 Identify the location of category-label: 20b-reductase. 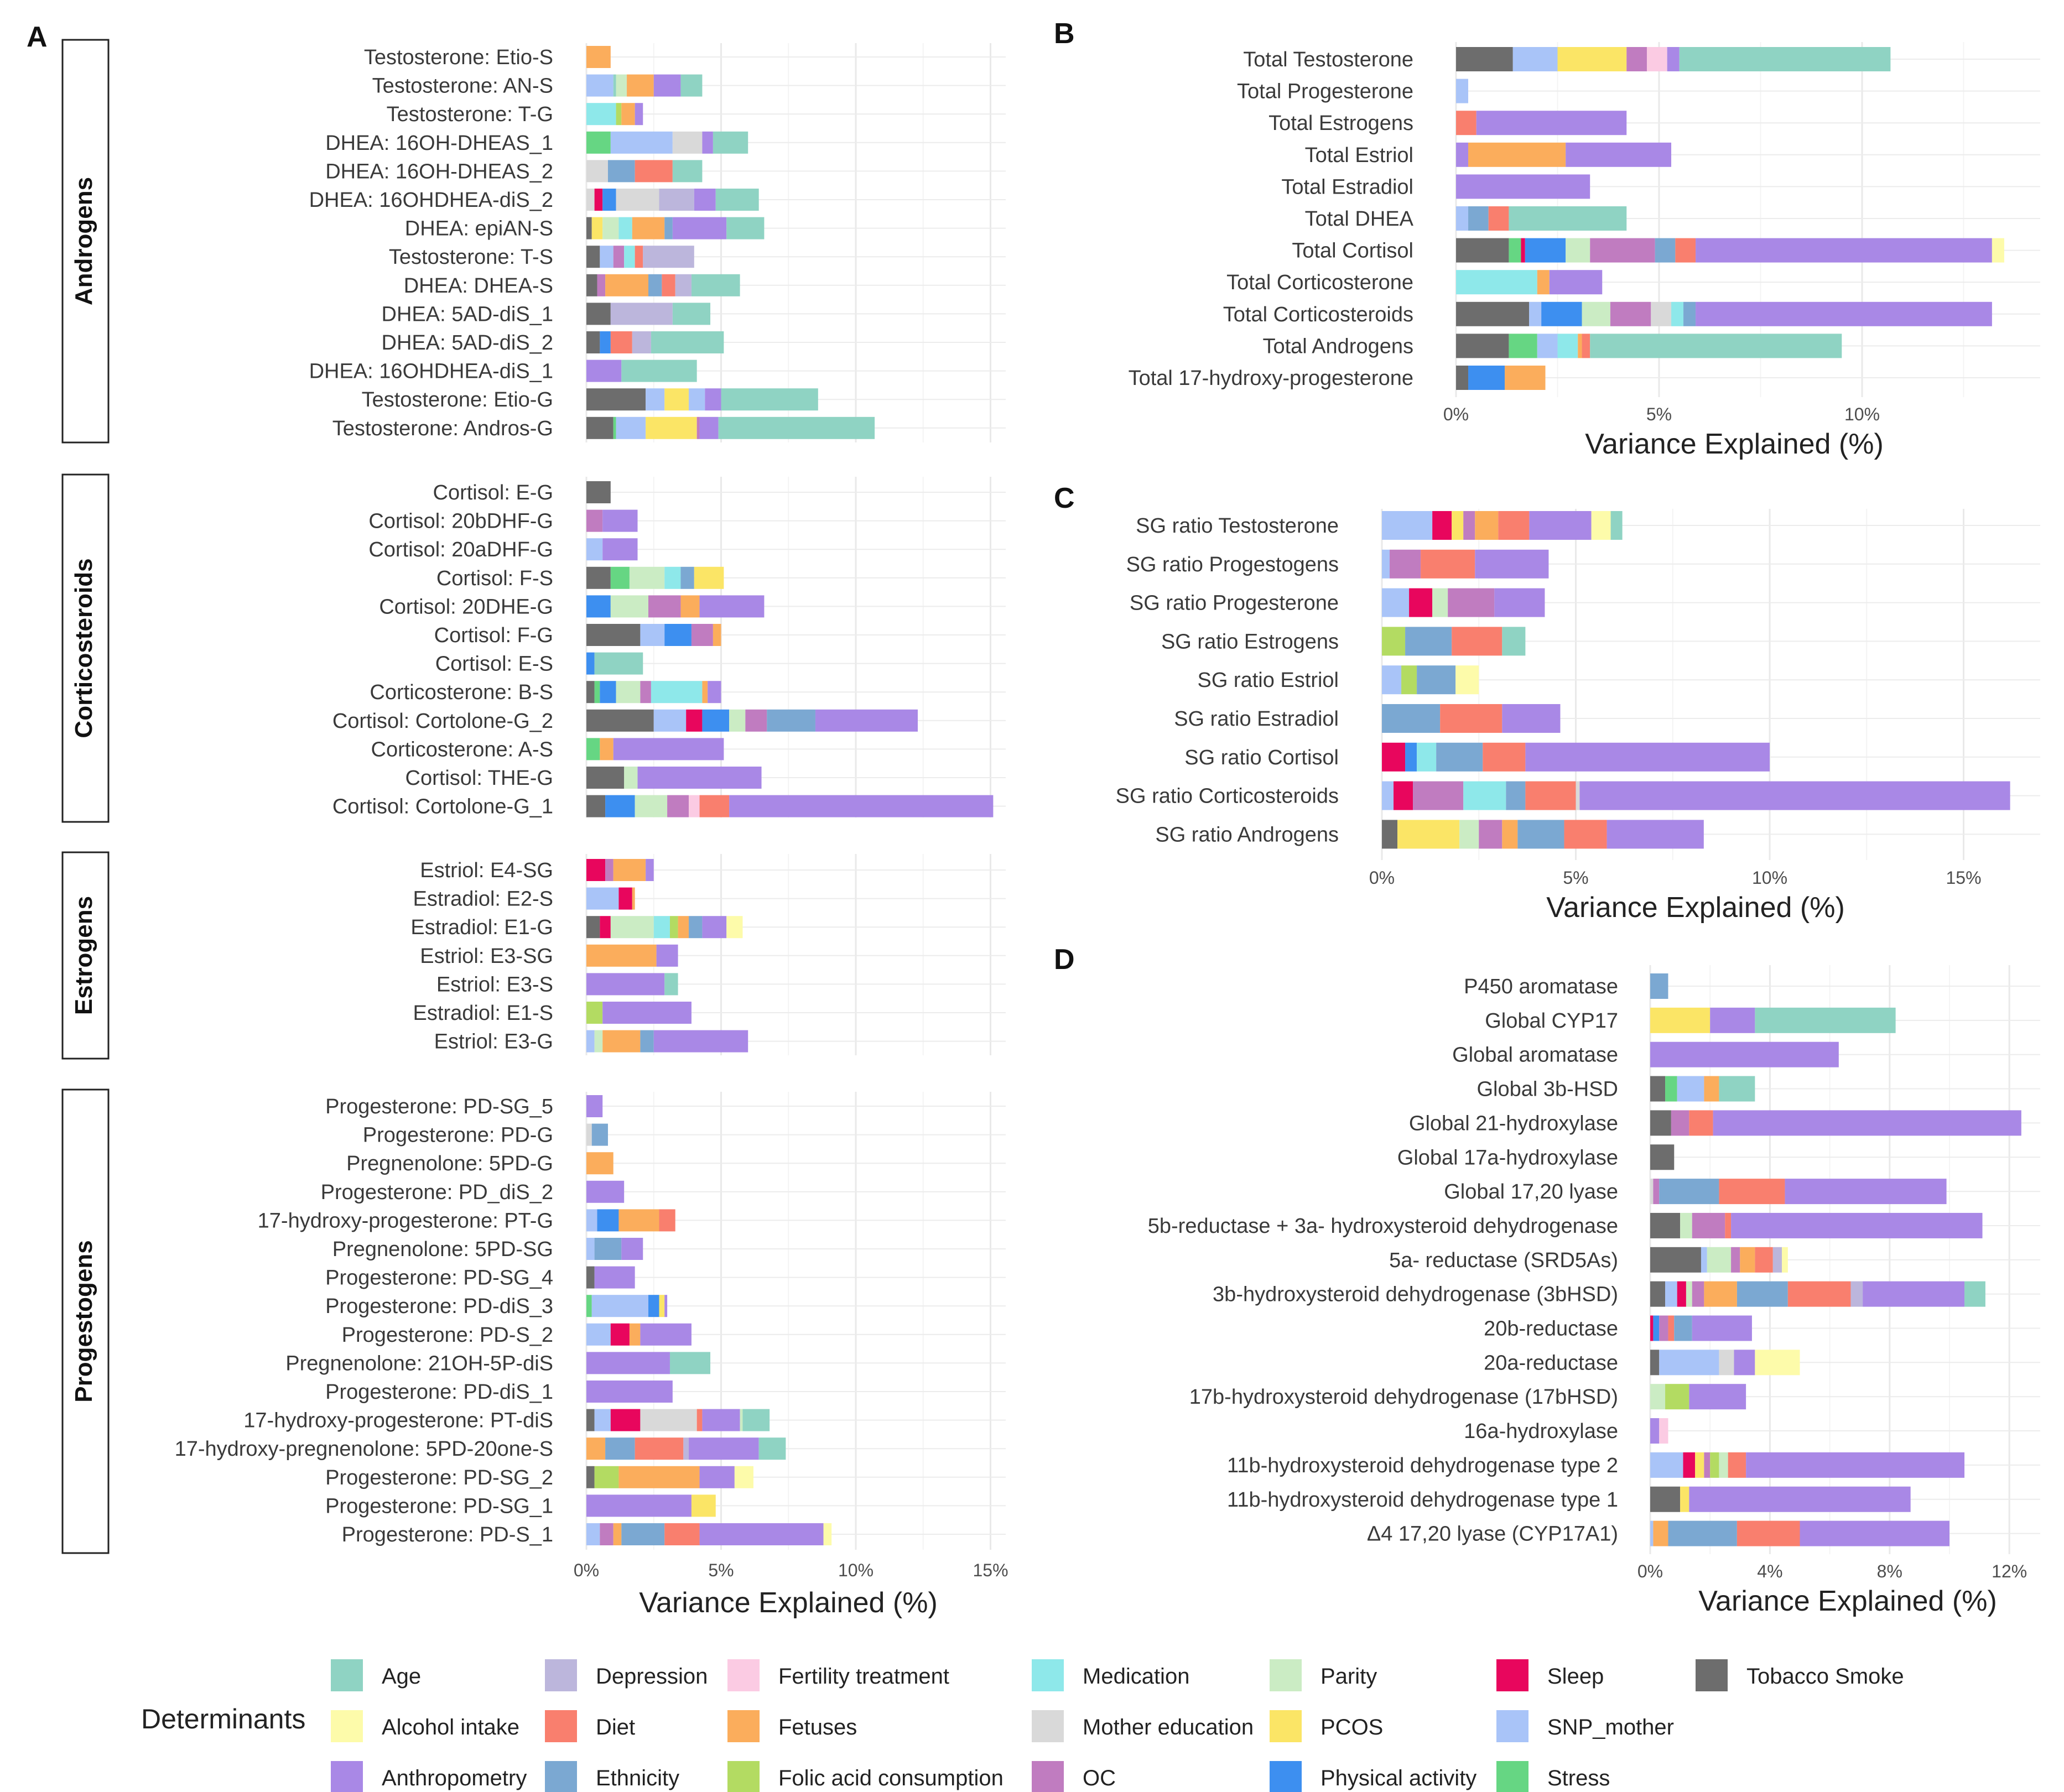
(1551, 1329).